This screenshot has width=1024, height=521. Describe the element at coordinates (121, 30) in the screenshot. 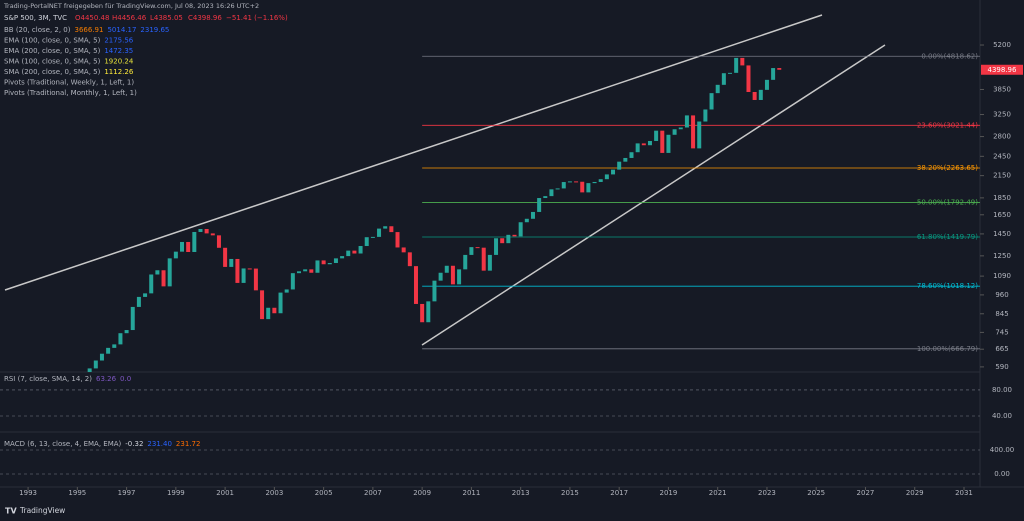

I see `indicator-value: 5014.17` at that location.